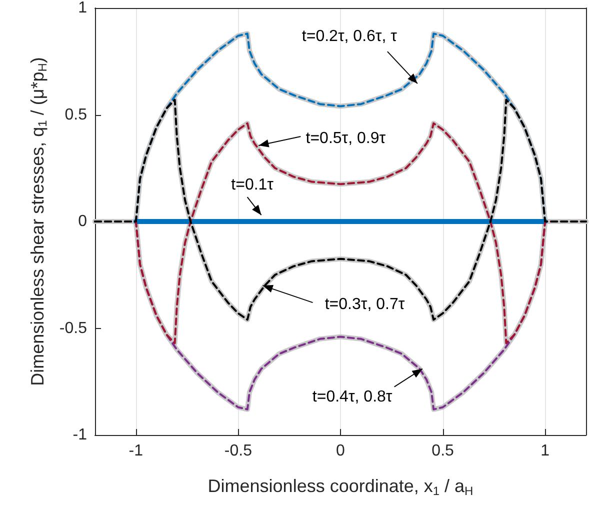 This screenshot has height=505, width=590. What do you see at coordinates (252, 185) in the screenshot?
I see `annotation: t=0.1τ` at bounding box center [252, 185].